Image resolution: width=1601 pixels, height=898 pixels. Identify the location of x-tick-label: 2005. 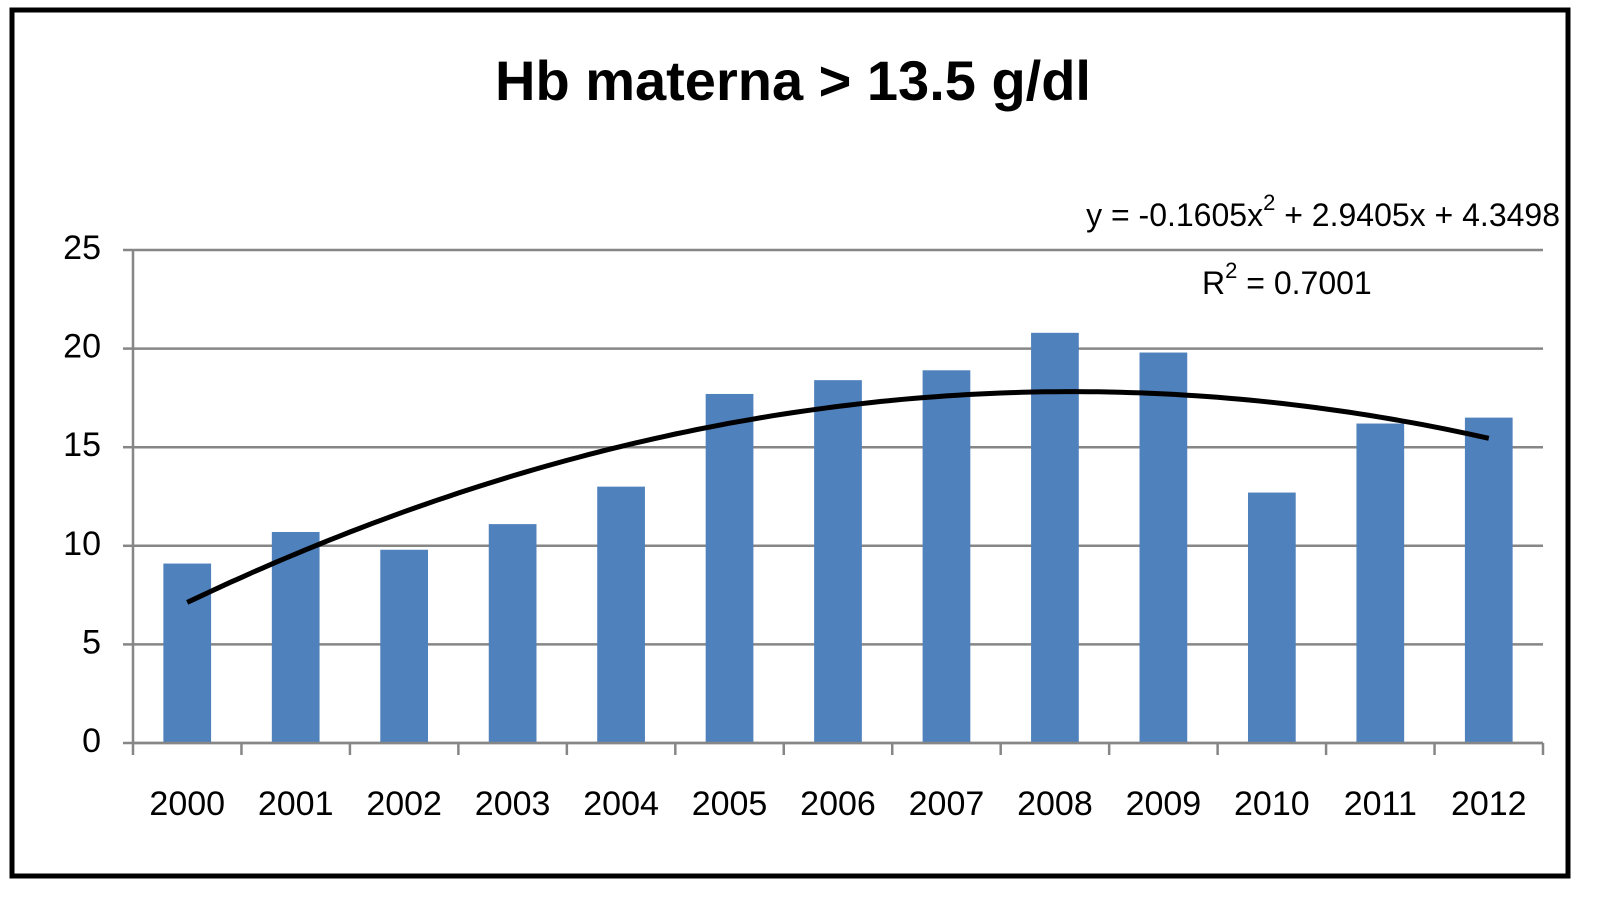
(730, 804).